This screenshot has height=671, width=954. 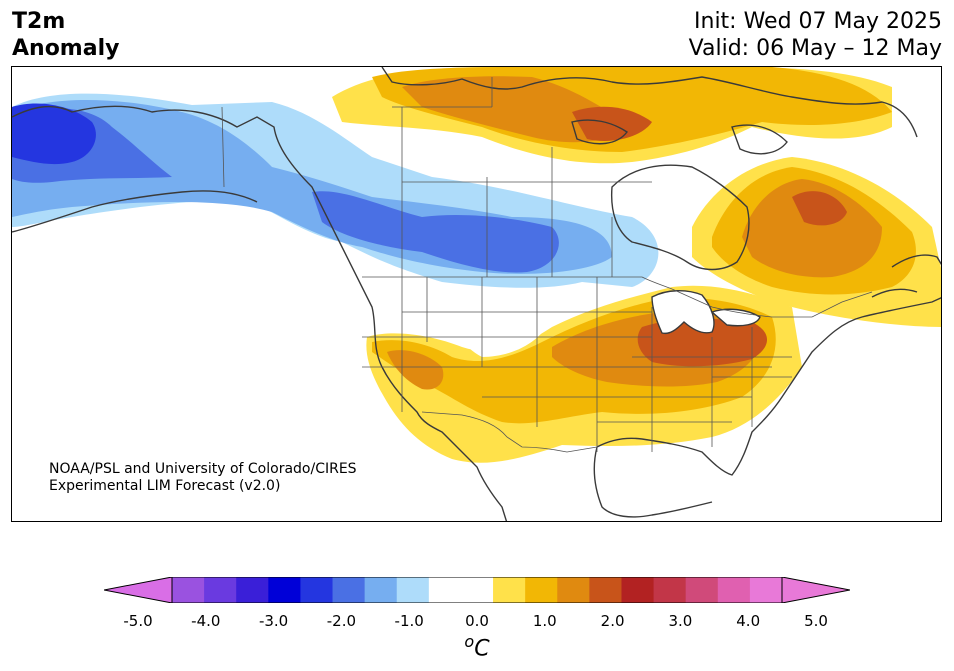 I want to click on us-canada-border, so click(x=617, y=297).